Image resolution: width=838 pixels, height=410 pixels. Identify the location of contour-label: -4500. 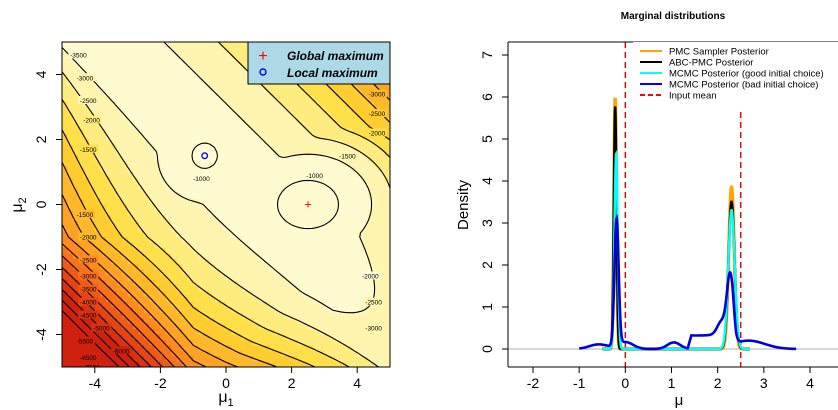
(88, 316).